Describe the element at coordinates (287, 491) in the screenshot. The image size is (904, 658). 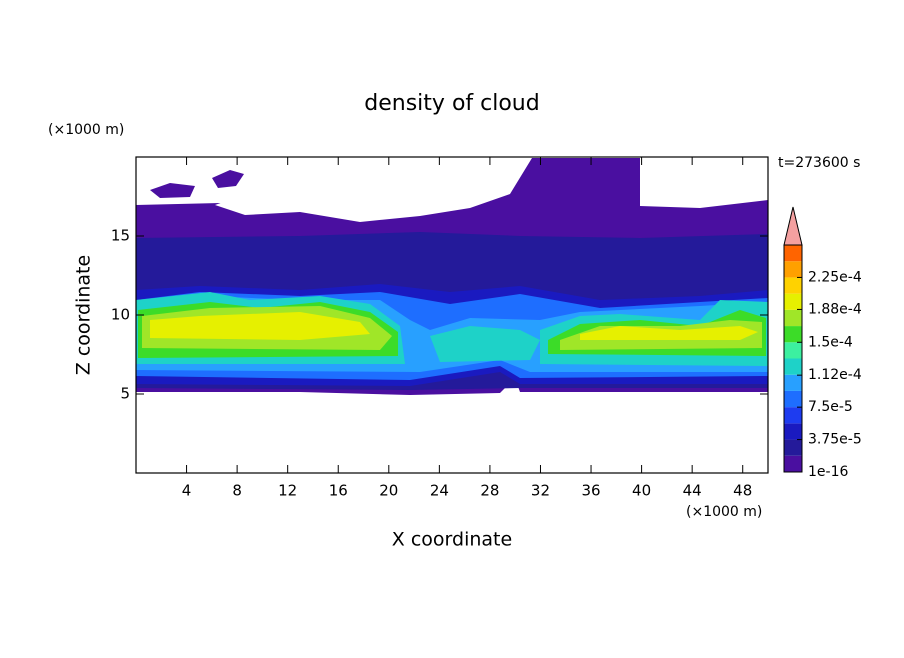
I see `x-tick-label: 12` at that location.